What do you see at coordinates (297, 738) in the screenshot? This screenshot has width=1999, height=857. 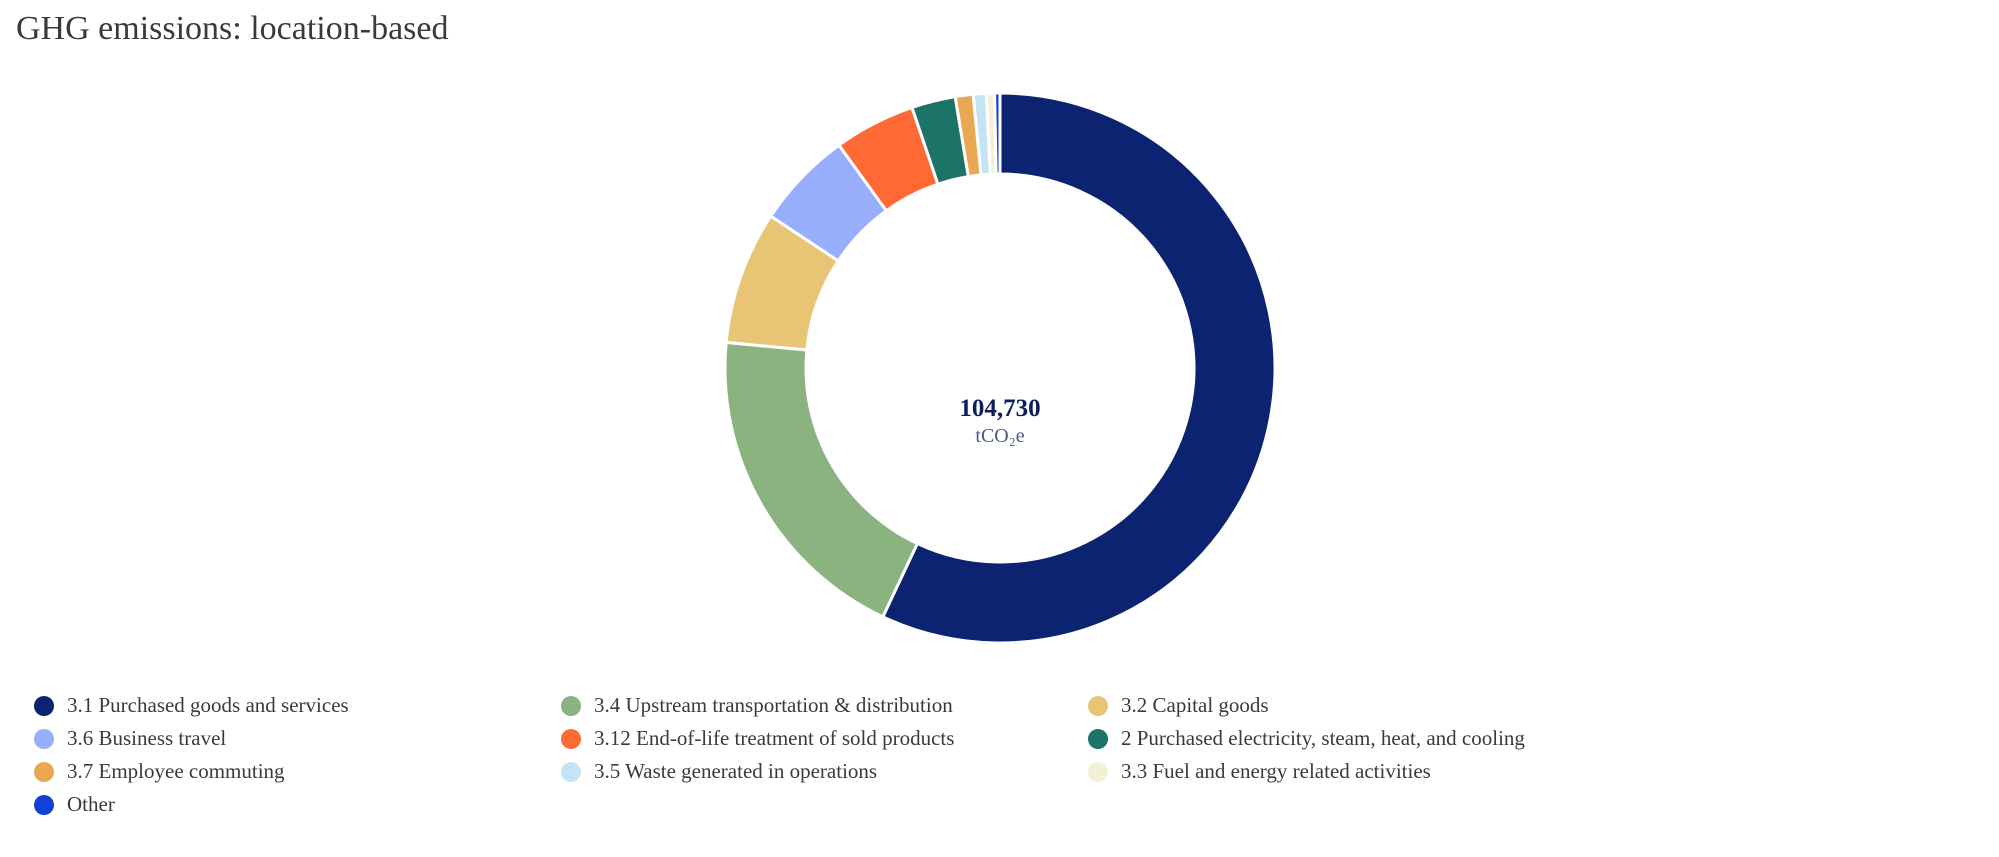 I see `legend-item: 3.6 Business travel` at bounding box center [297, 738].